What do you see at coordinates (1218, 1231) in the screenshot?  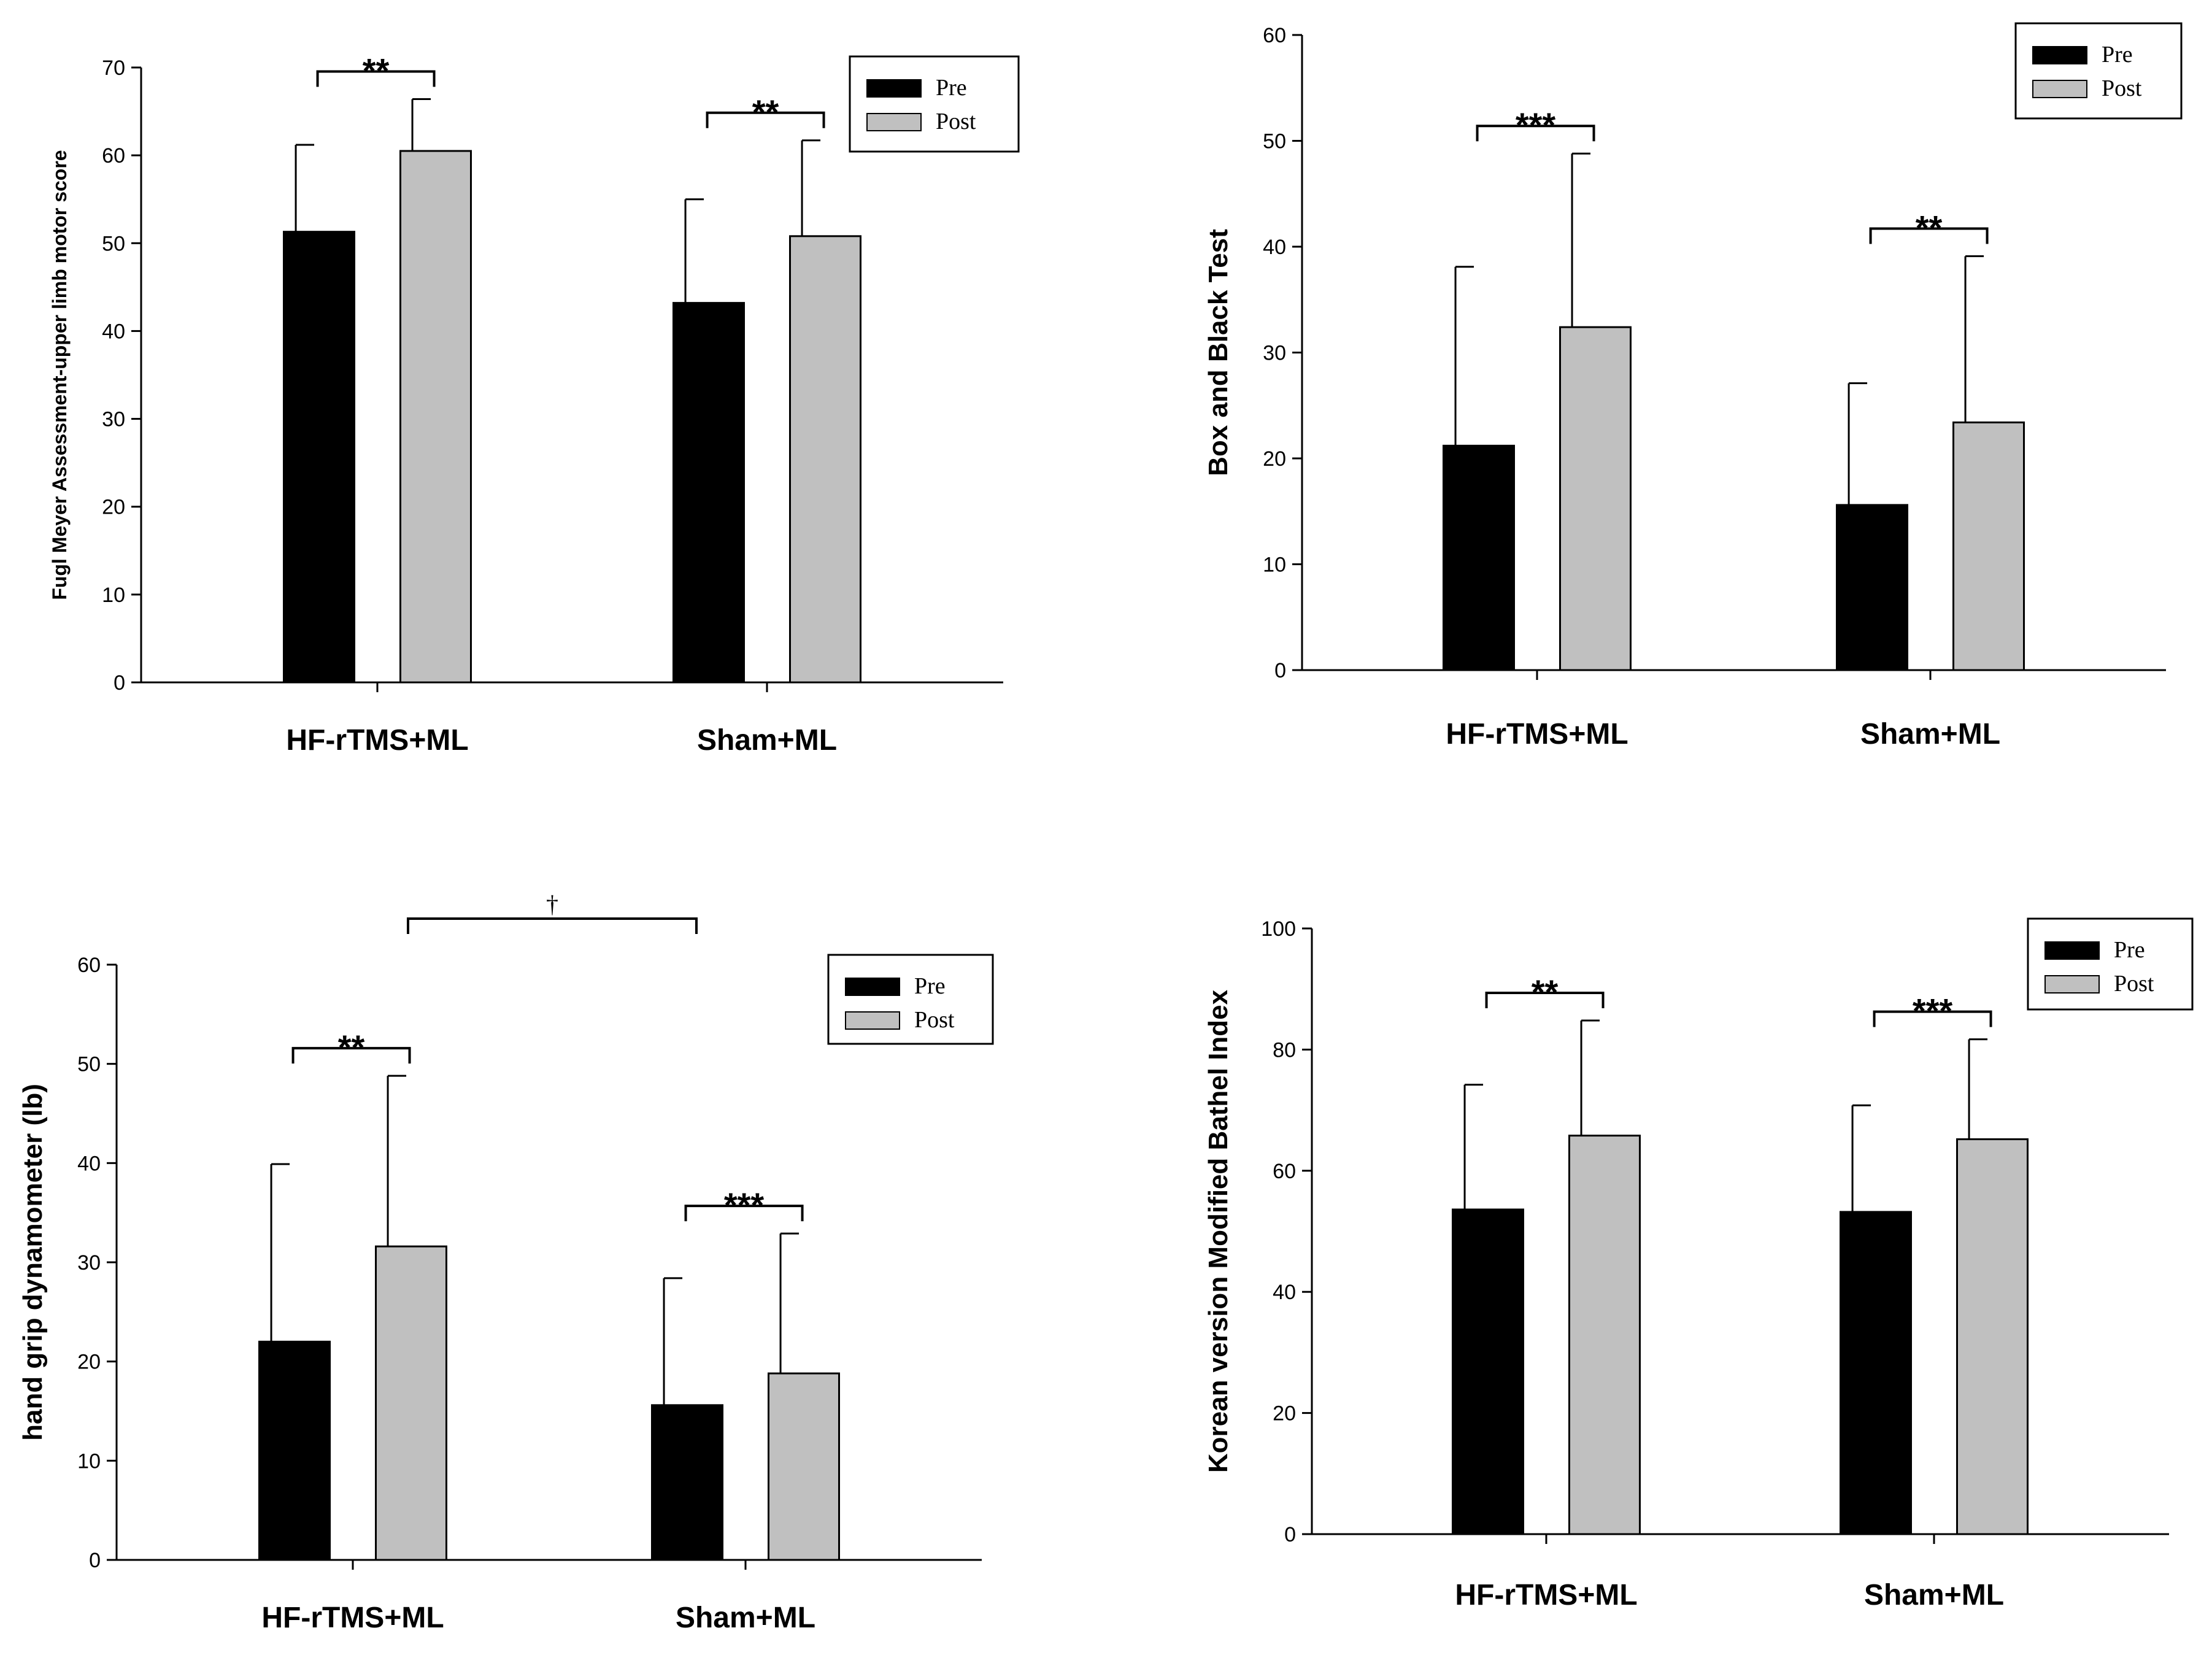 I see `y-axis-title: Korean version Modified Bathel Index` at bounding box center [1218, 1231].